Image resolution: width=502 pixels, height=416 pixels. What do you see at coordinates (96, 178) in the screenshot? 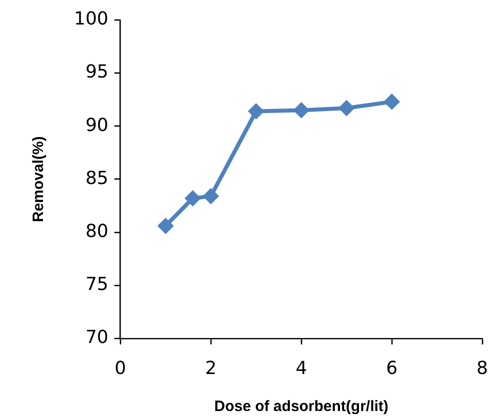
I see `y-tick-label: 85` at bounding box center [96, 178].